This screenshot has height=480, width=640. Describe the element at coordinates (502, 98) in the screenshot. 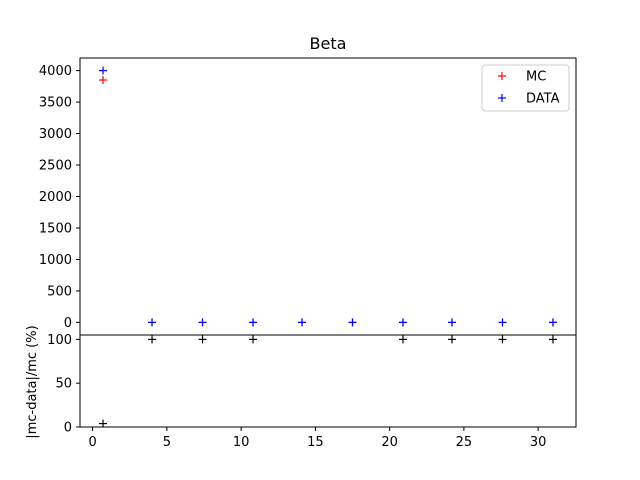

I see `legend-marker-data` at that location.